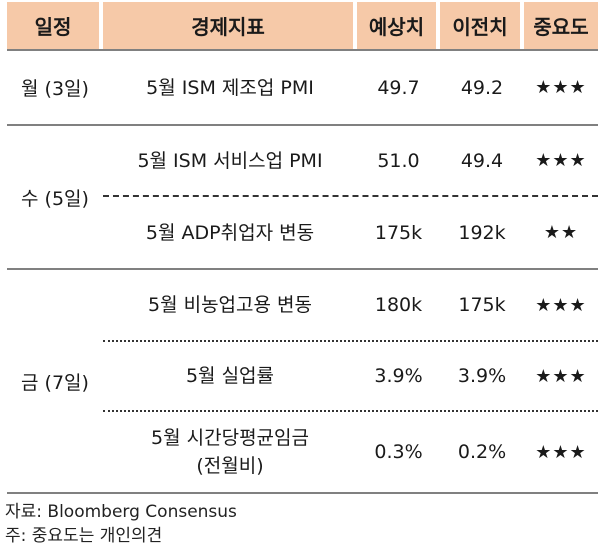 The image size is (601, 549). What do you see at coordinates (84, 536) in the screenshot?
I see `importance-note: 주: 중요도는 개인의견` at bounding box center [84, 536].